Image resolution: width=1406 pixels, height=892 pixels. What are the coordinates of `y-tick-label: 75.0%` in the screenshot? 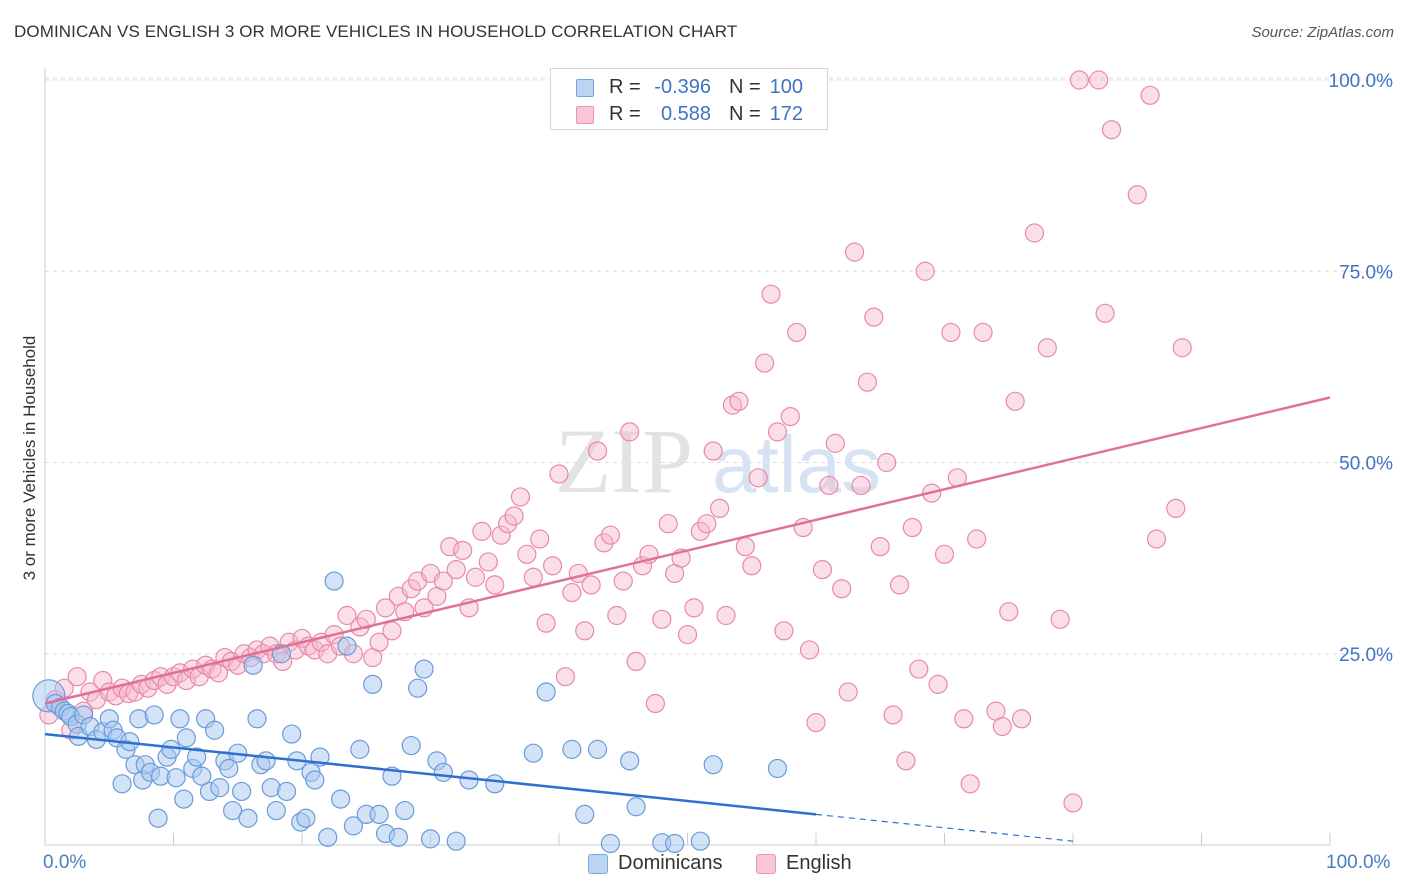 It's located at (1366, 272).